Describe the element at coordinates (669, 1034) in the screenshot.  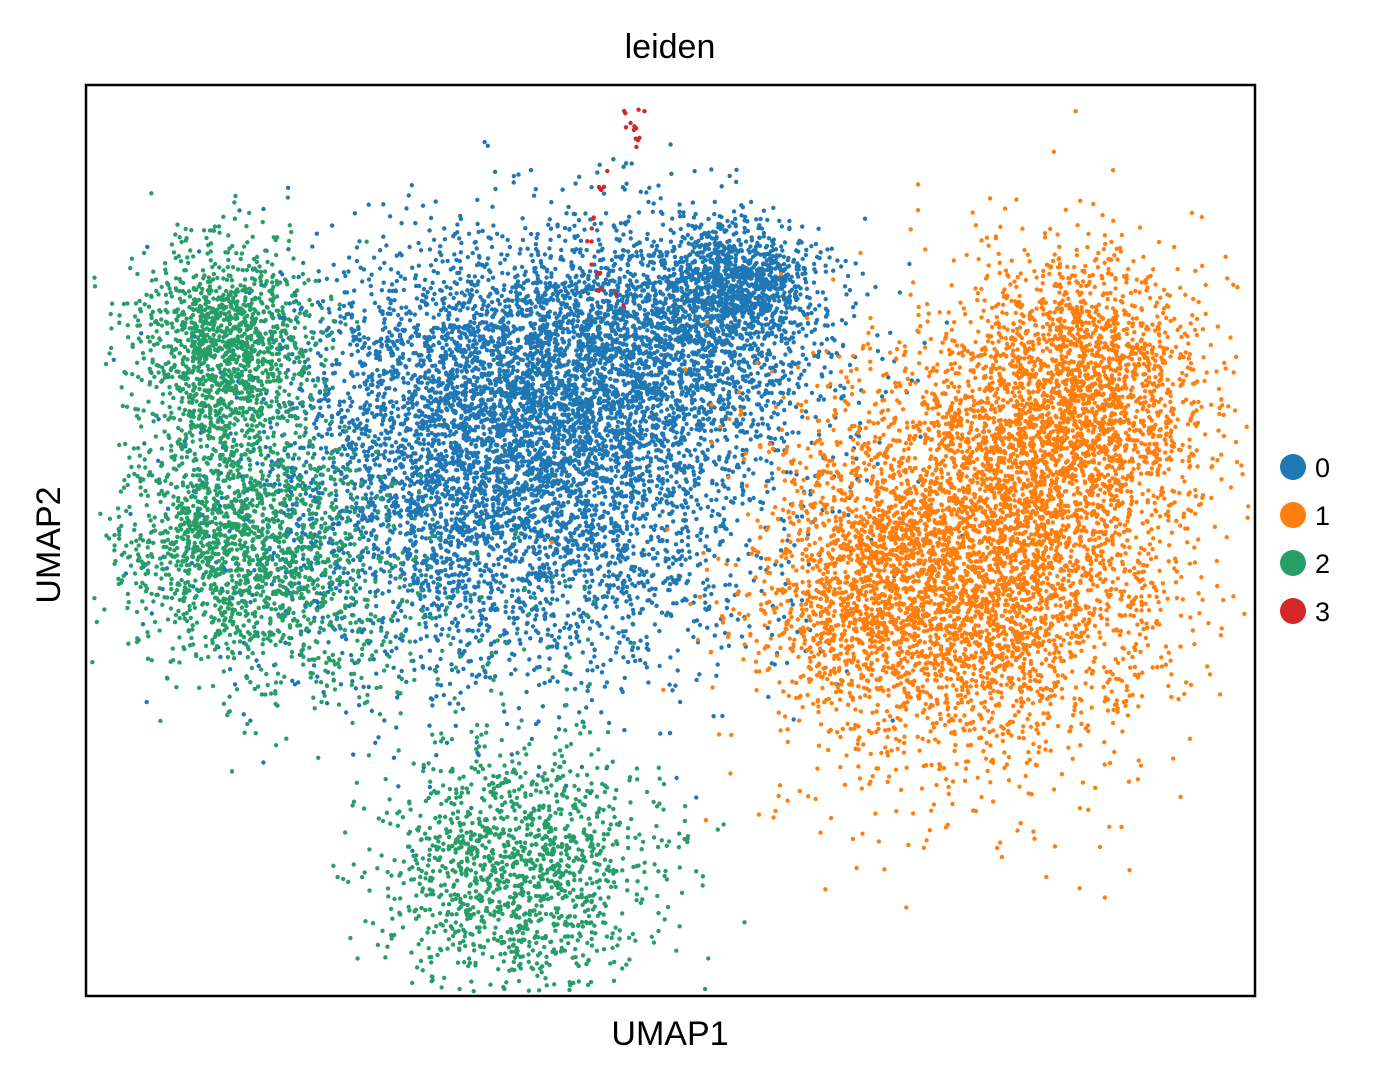
I see `x-axis-label: UMAP1` at that location.